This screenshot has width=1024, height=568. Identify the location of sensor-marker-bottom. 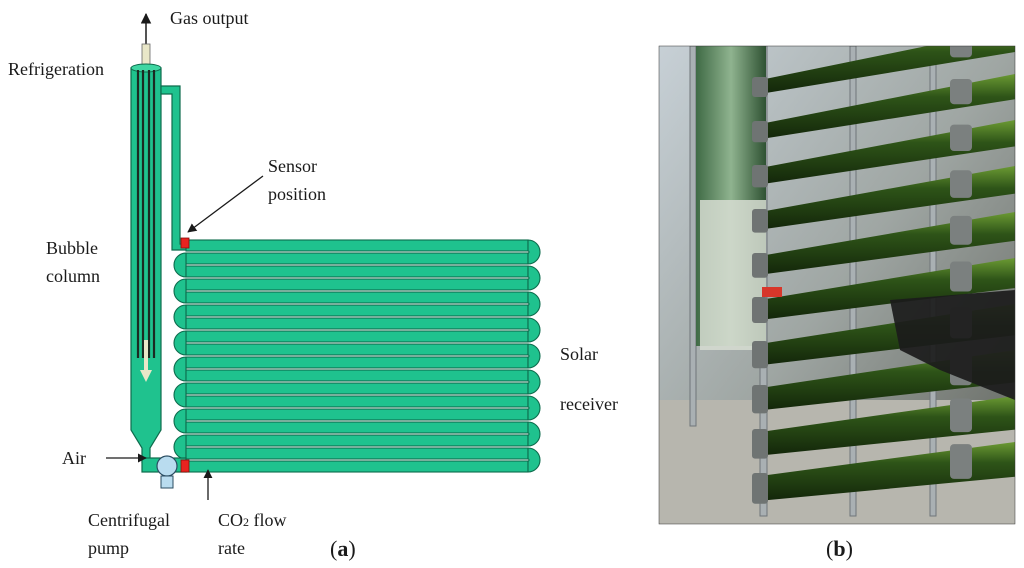
(185, 466).